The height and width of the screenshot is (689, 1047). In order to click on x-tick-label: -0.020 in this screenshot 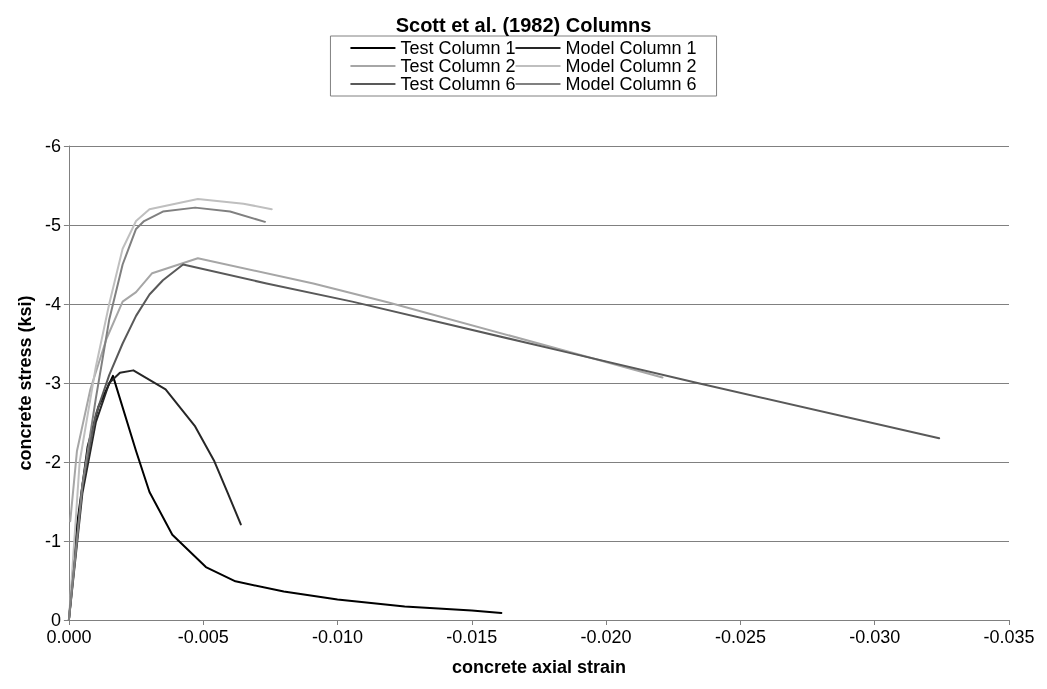, I will do `click(606, 637)`.